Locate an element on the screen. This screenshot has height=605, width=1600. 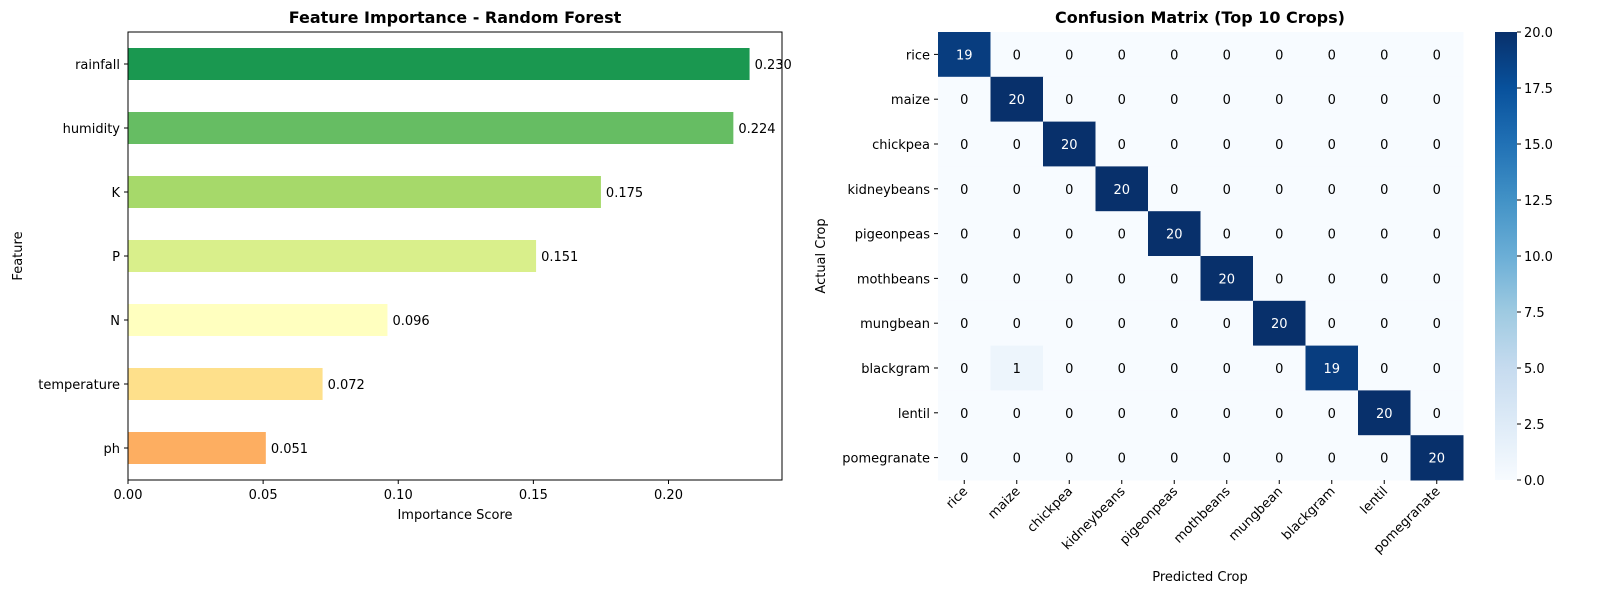
y-tick-label: P is located at coordinates (116, 257).